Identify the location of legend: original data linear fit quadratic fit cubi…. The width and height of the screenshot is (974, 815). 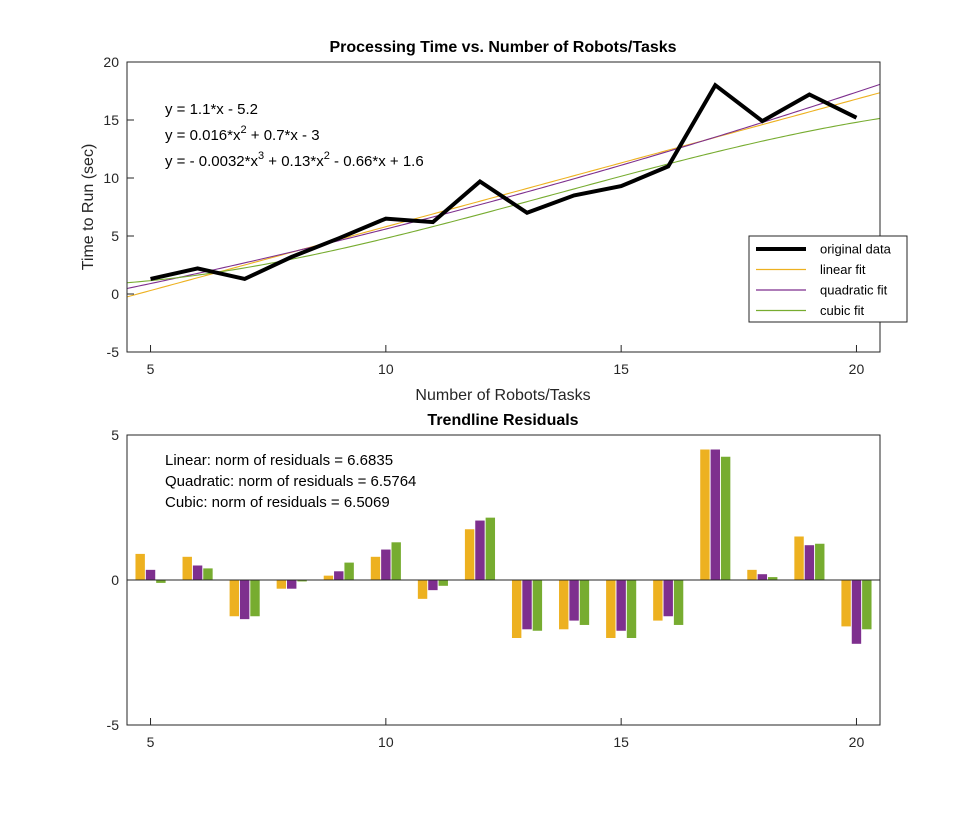
(828, 279).